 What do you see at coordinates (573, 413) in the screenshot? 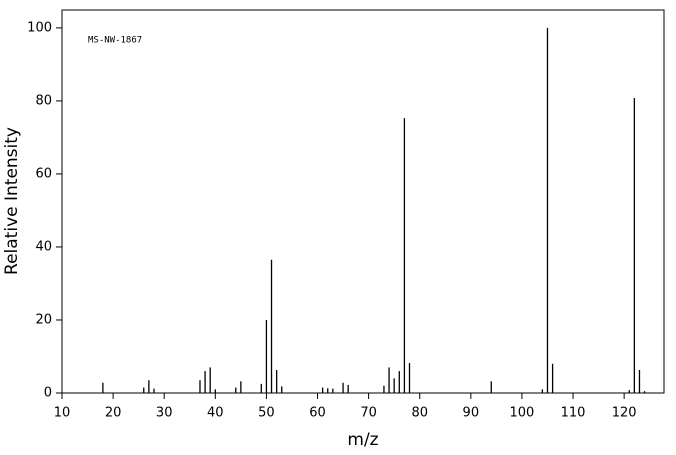
I see `x-tick-label: 110` at bounding box center [573, 413].